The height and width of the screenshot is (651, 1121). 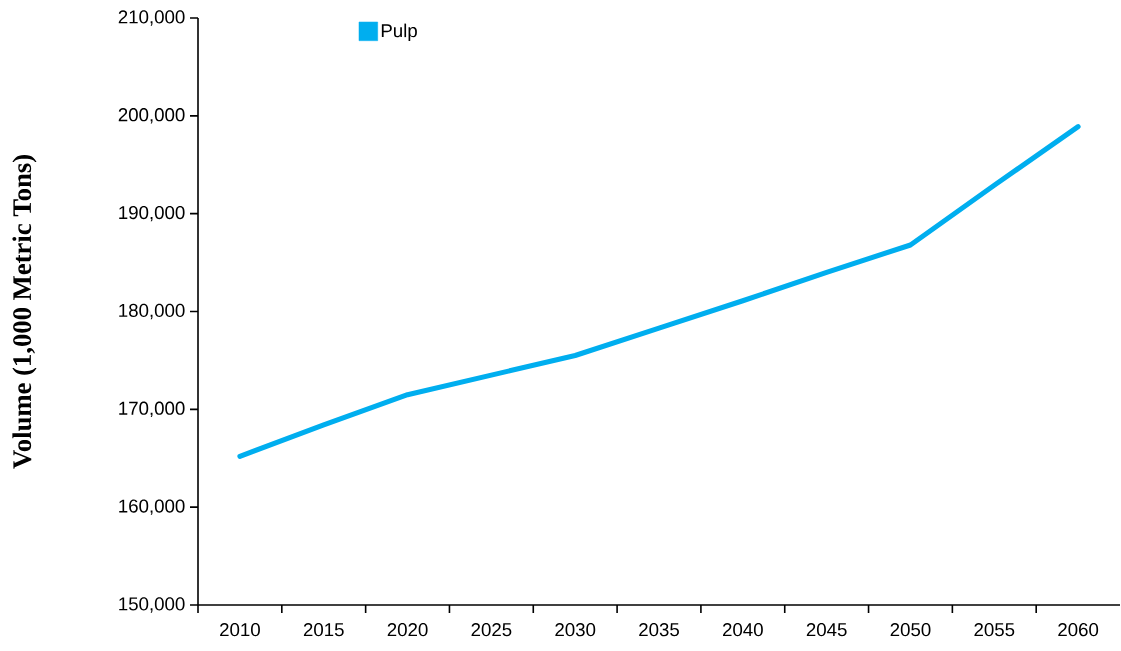 What do you see at coordinates (994, 630) in the screenshot?
I see `x-tick-label: 2055` at bounding box center [994, 630].